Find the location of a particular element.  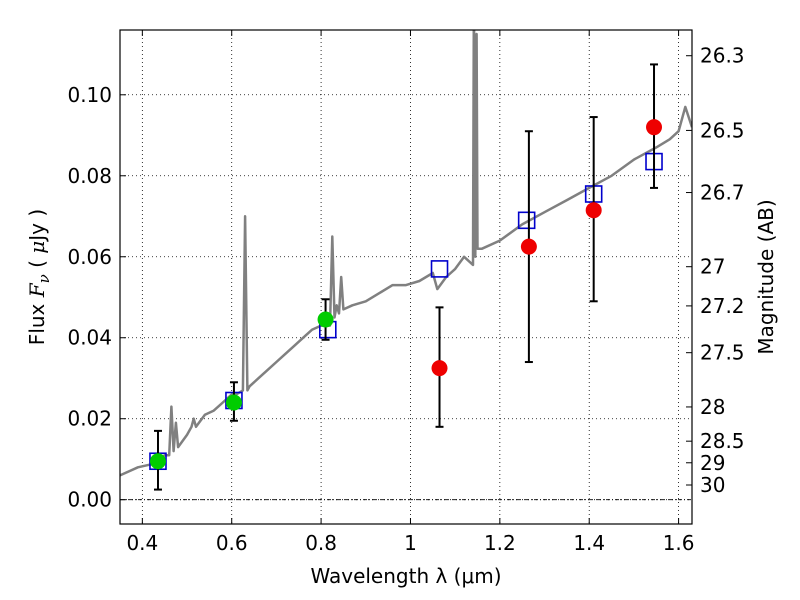

y-tick-label: 0.10 is located at coordinates (89, 95).